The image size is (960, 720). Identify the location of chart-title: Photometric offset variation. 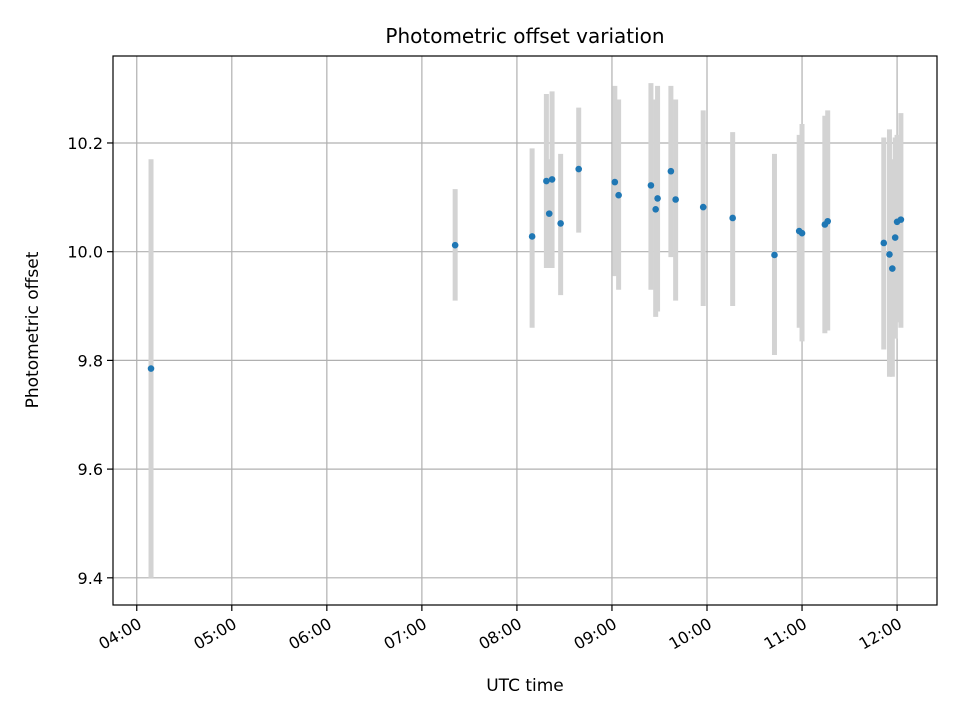
(524, 36).